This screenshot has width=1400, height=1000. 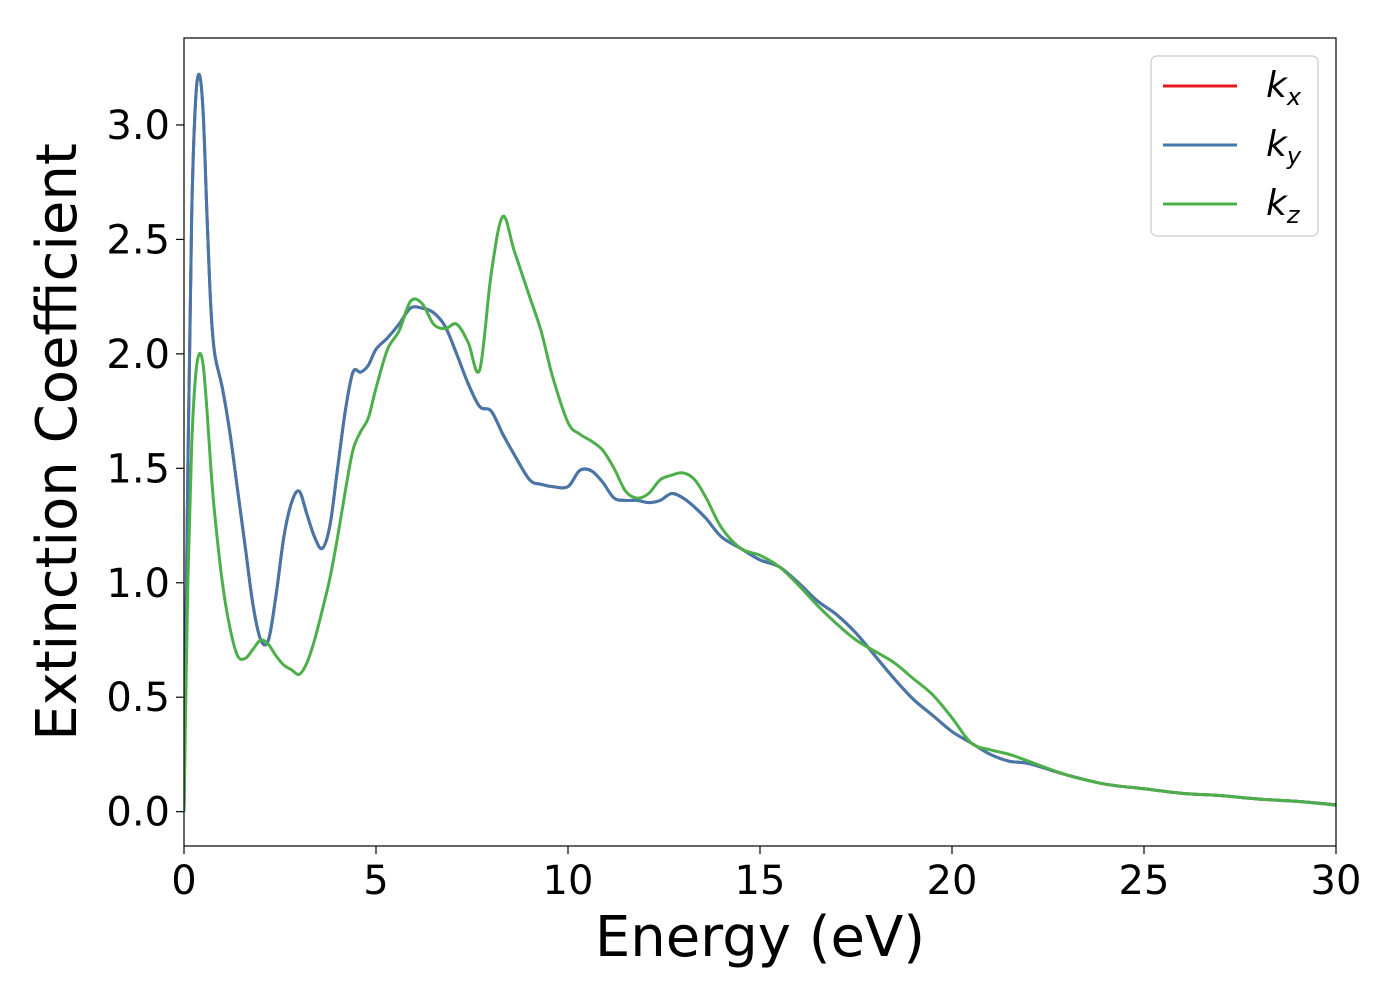 I want to click on y-tick-label: 3.0, so click(x=138, y=126).